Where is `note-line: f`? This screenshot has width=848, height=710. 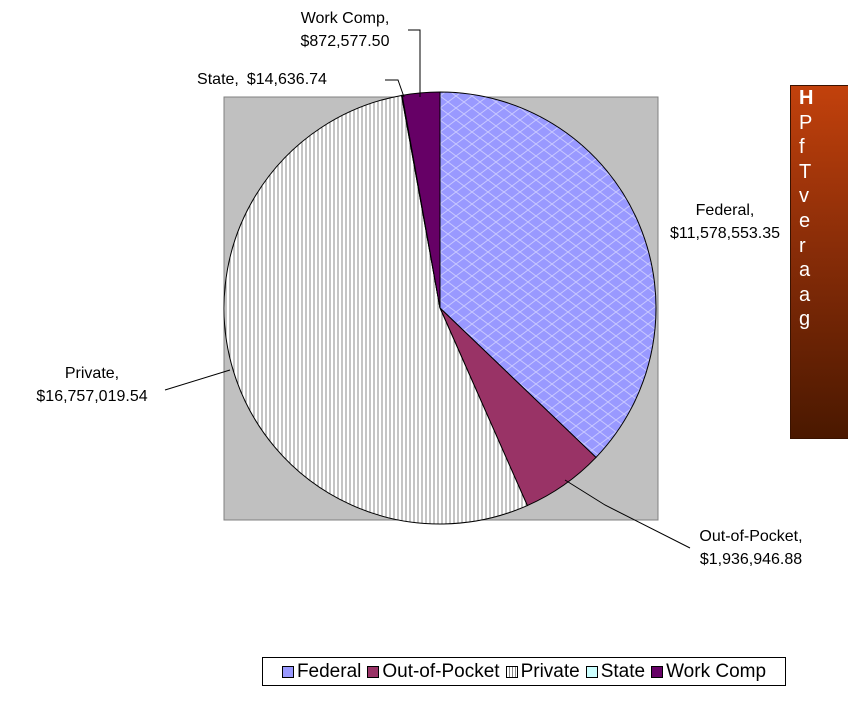
note-line: f is located at coordinates (802, 147).